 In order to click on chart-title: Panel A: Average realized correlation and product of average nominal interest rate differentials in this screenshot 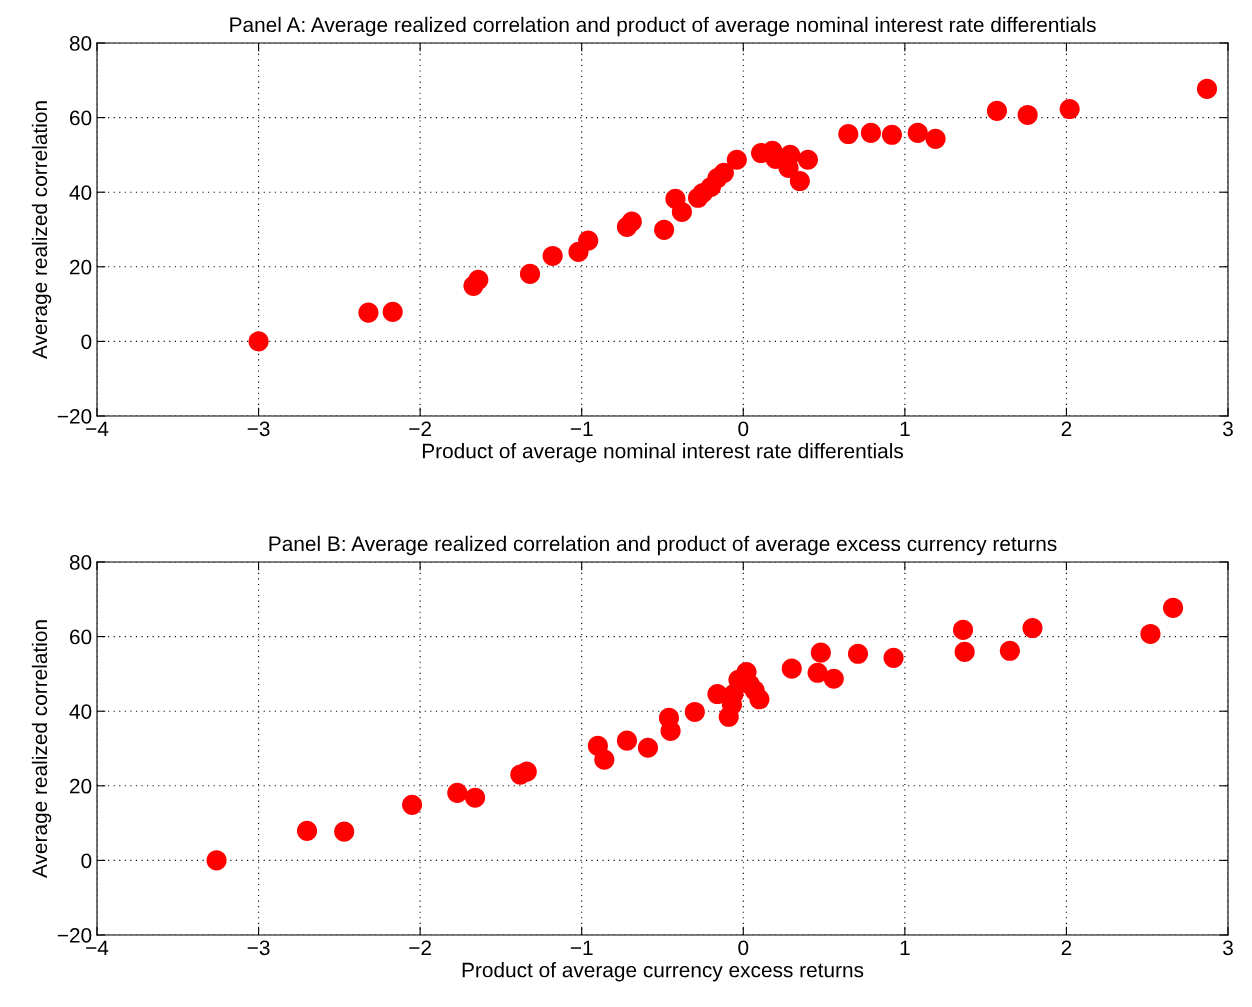, I will do `click(663, 26)`.